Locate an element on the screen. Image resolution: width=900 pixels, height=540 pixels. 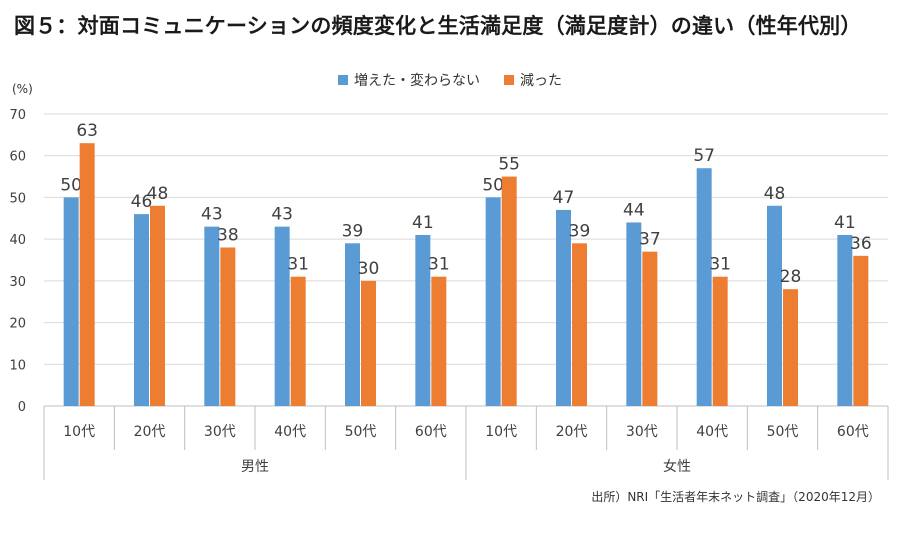
legend: 増えた・変わらない 減った is located at coordinates (450, 80).